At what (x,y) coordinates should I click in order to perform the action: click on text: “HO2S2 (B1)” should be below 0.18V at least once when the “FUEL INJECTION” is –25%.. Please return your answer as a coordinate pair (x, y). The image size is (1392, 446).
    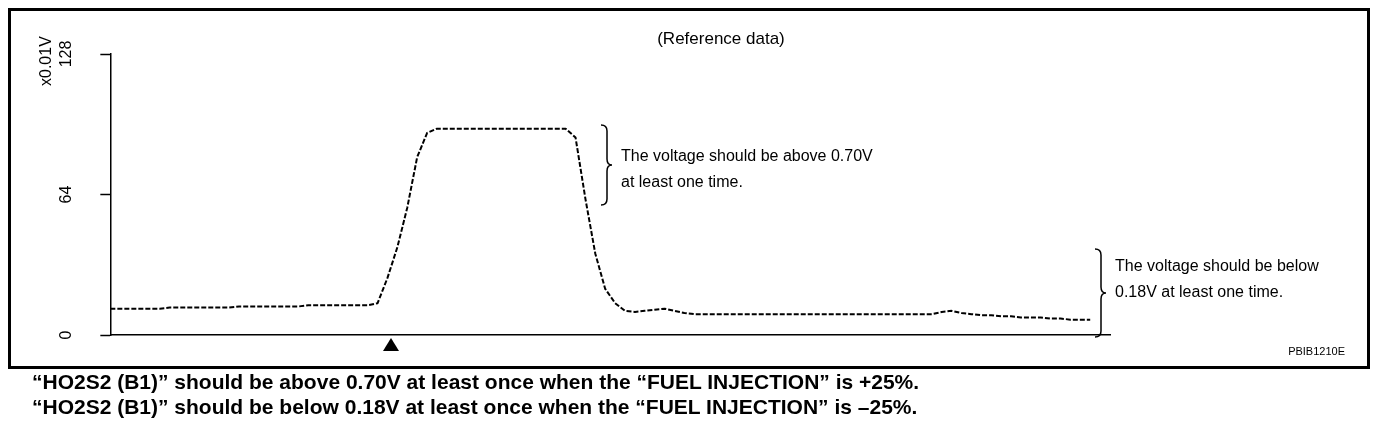
    Looking at the image, I should click on (475, 406).